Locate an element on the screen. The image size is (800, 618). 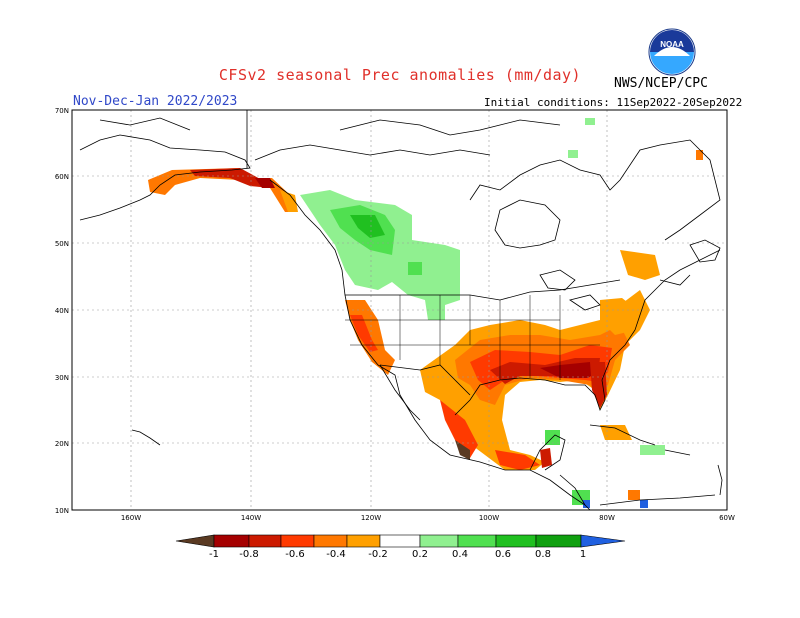
colorbar-label: -0.4 is located at coordinates (336, 554).